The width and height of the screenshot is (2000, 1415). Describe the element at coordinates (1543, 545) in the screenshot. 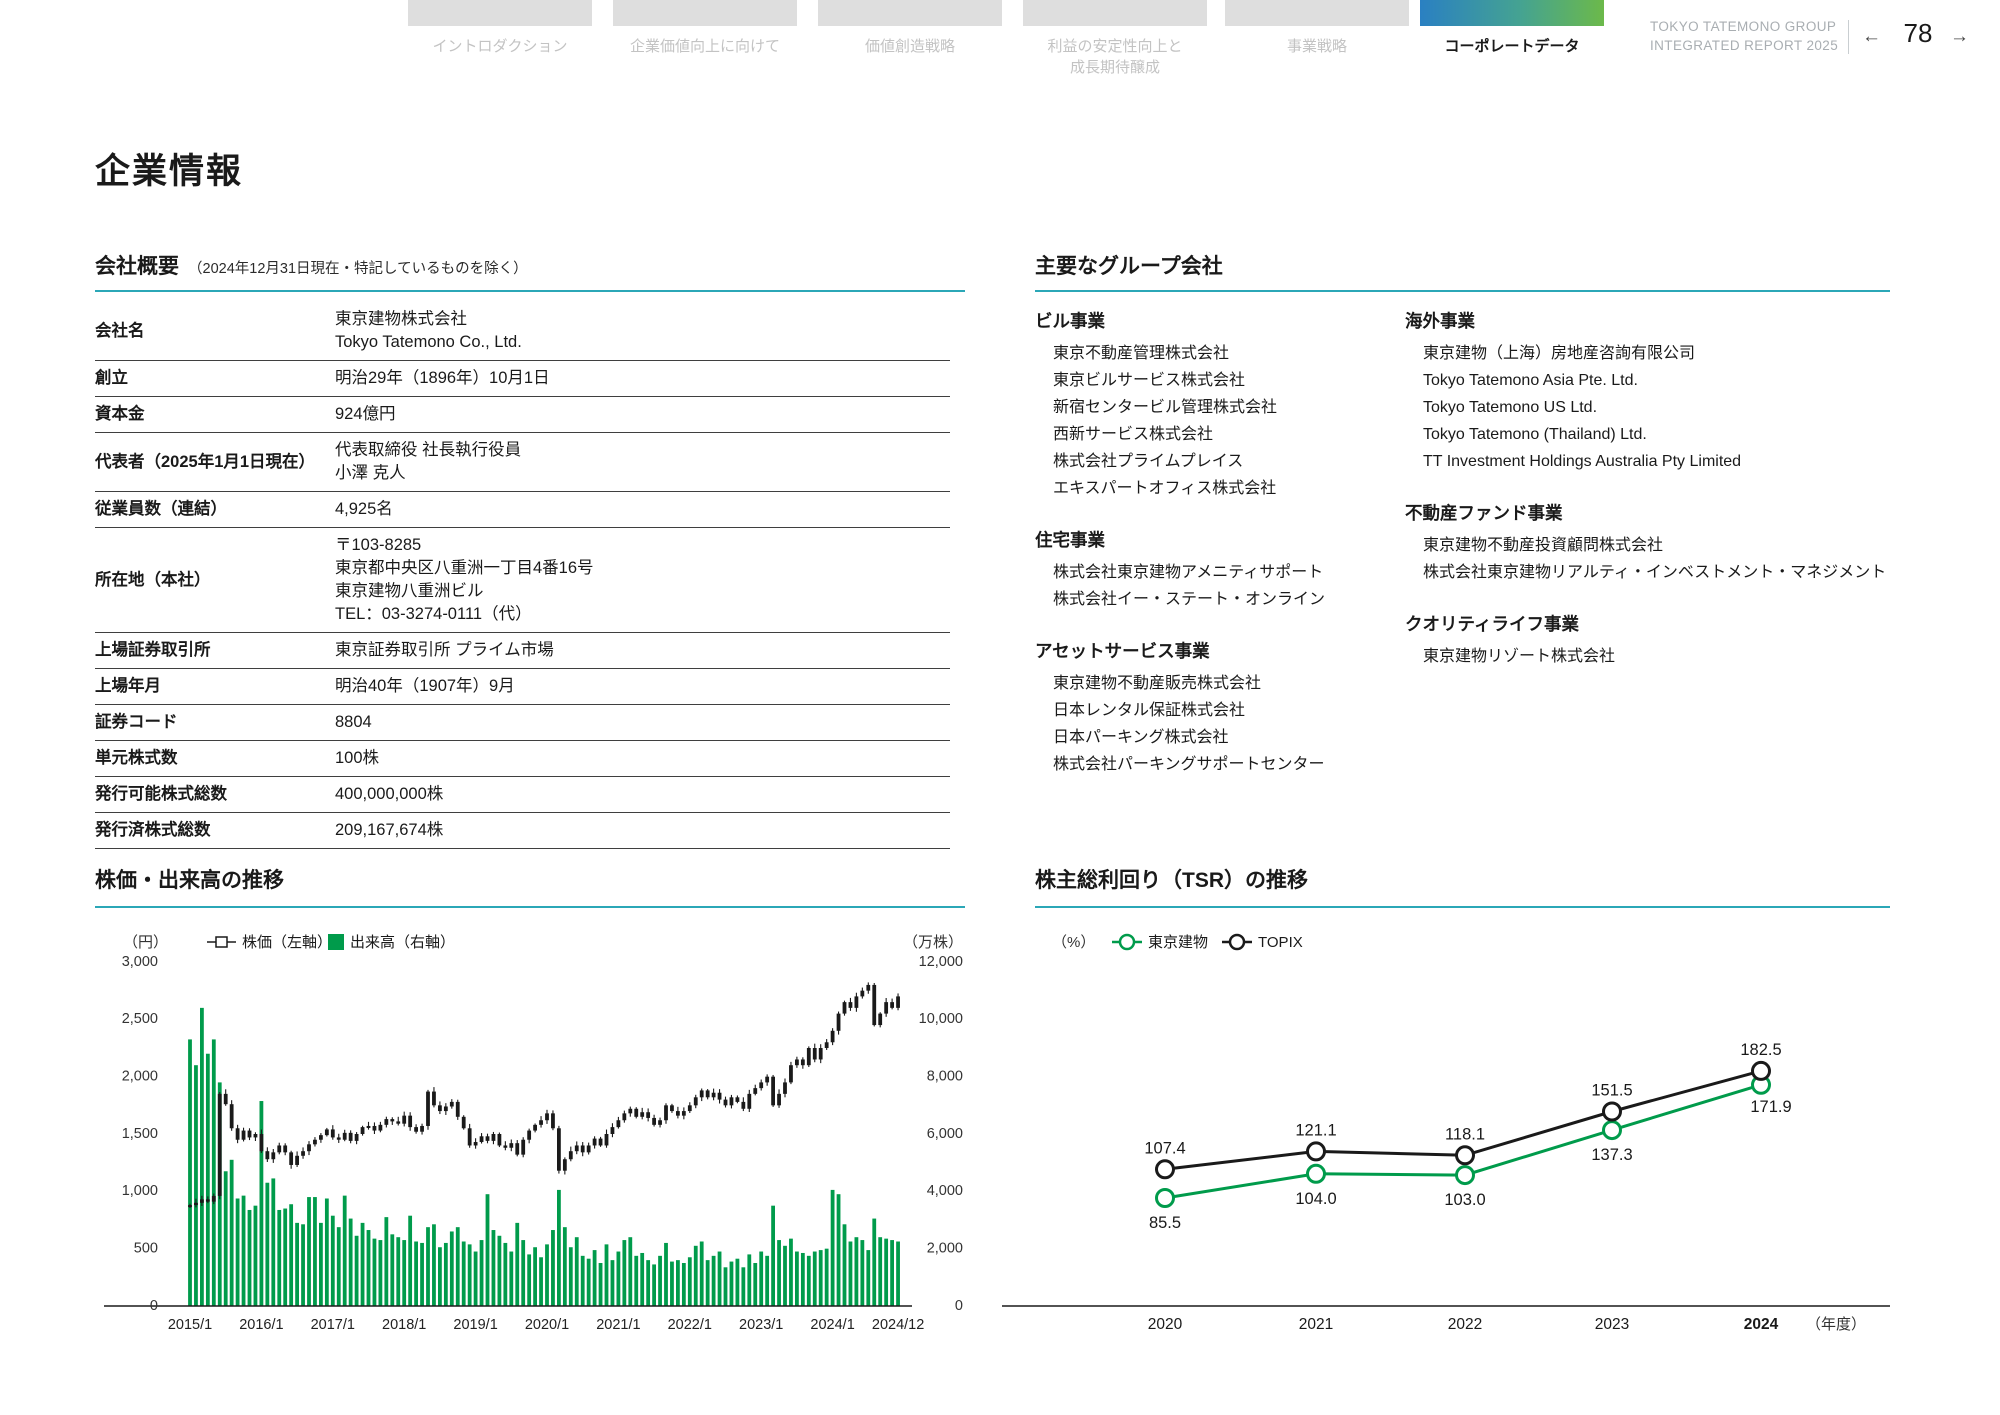

I see `group-company-name: 東京建物不動産投資顧問株式会社` at that location.